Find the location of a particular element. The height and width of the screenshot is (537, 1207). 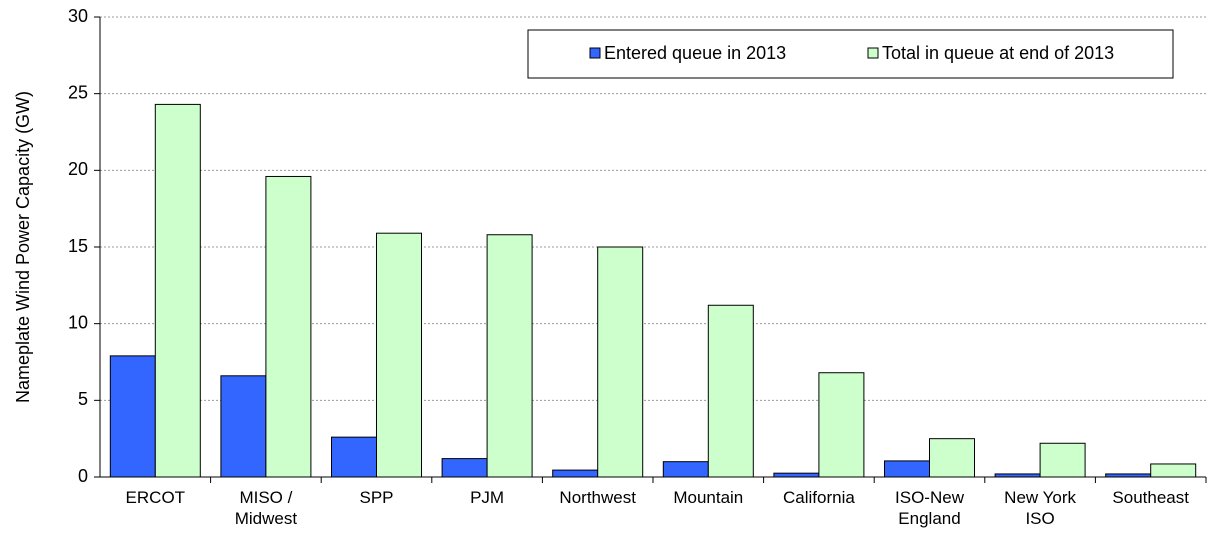

legend-label: Total in queue at end of 2013 is located at coordinates (998, 53).